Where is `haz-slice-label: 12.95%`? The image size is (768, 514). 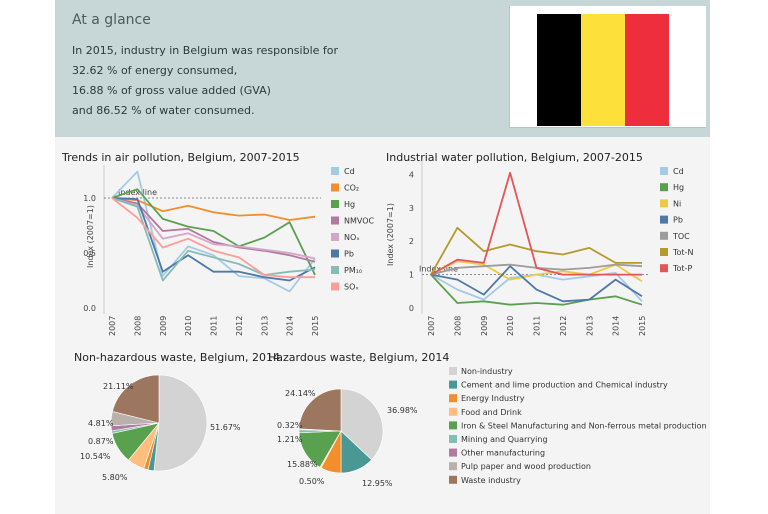
haz-slice-label: 12.95% is located at coordinates (377, 483).